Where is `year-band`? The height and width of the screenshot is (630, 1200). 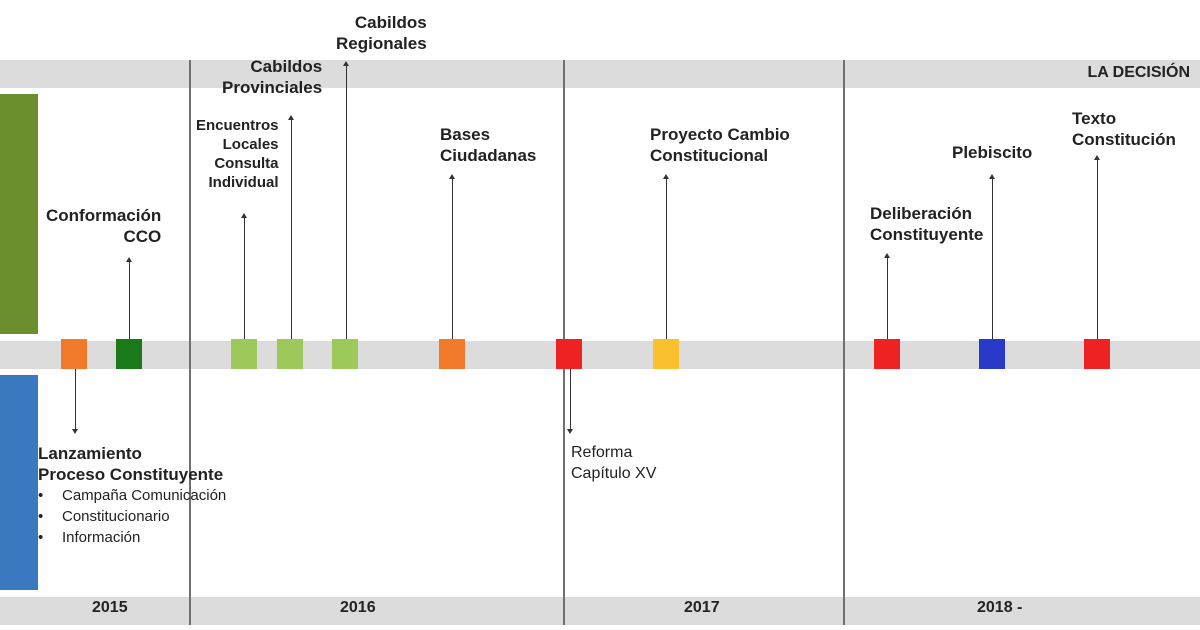 year-band is located at coordinates (600, 611).